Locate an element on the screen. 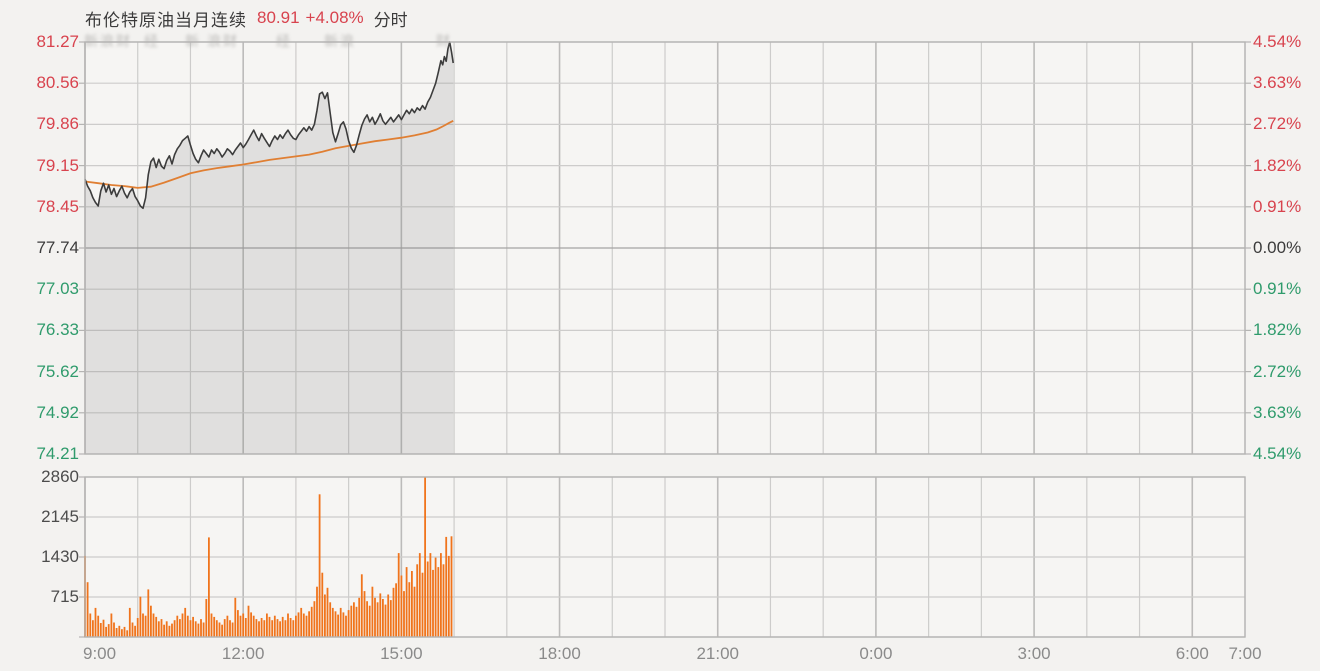 Image resolution: width=1320 pixels, height=671 pixels. time-axis-label: 9:00 is located at coordinates (100, 653).